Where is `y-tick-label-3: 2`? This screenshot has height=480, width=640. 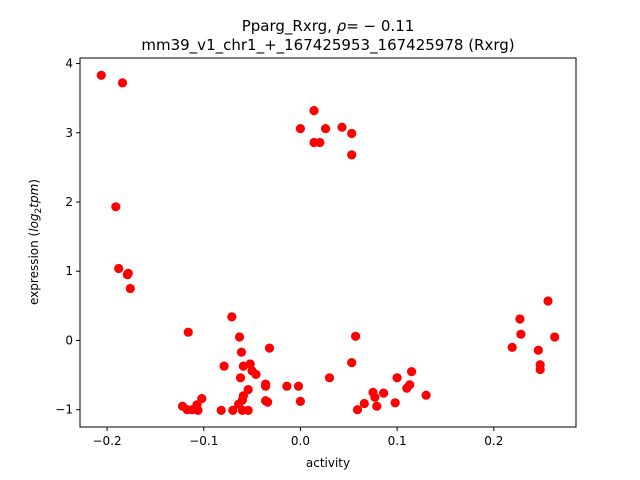 y-tick-label-3: 2 is located at coordinates (69, 202).